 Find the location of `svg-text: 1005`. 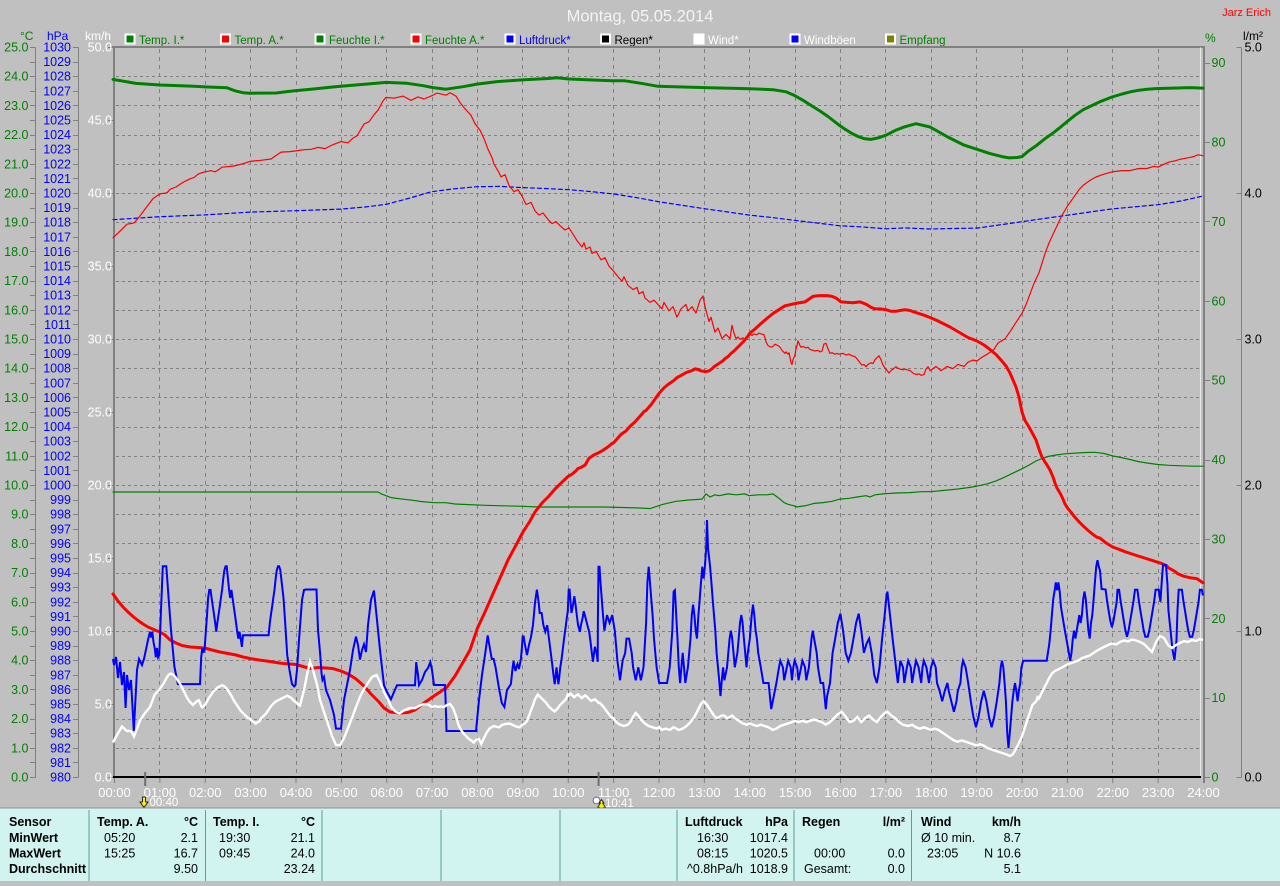

svg-text: 1005 is located at coordinates (57, 413).